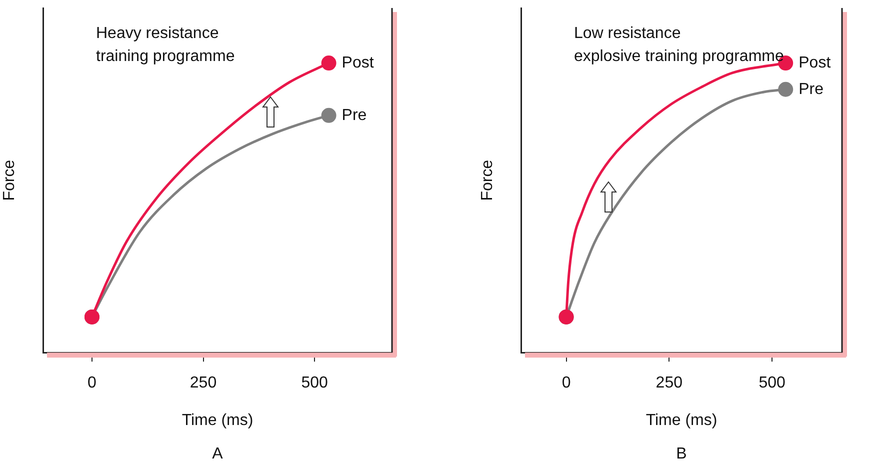  Describe the element at coordinates (218, 453) in the screenshot. I see `text: A` at that location.